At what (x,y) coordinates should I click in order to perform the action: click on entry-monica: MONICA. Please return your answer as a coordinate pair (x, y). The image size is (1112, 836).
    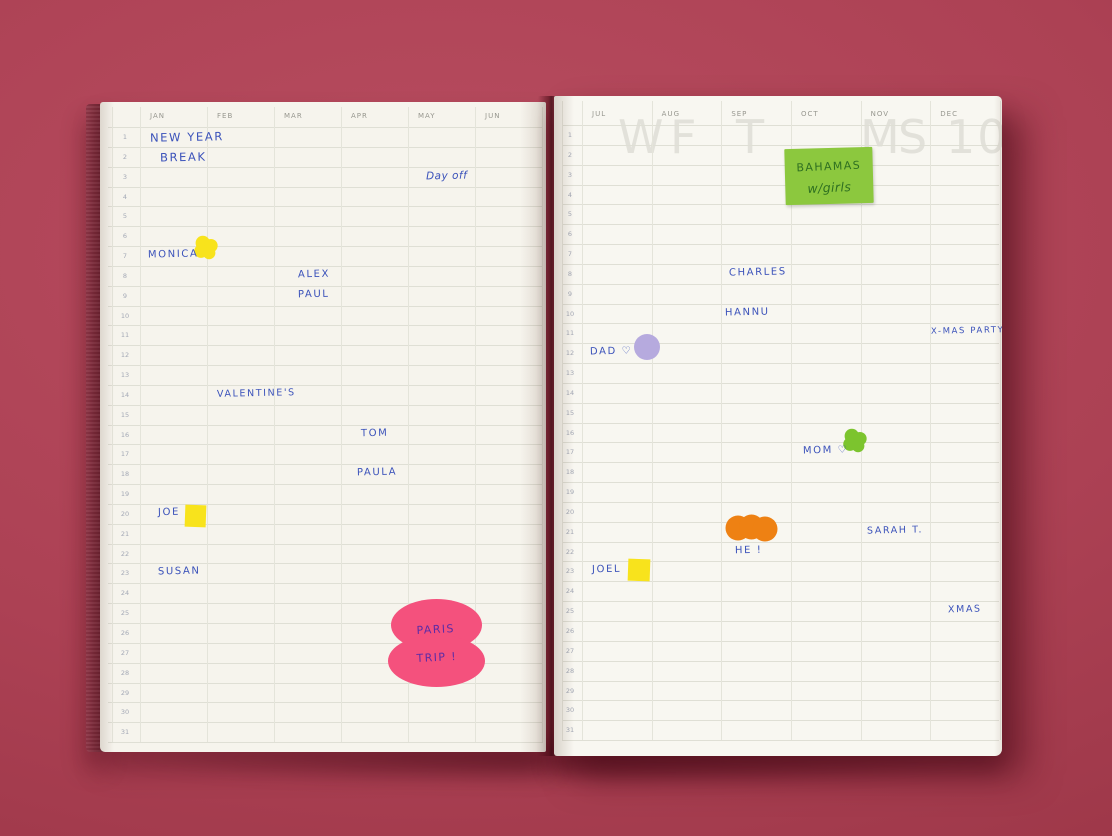
    Looking at the image, I should click on (173, 254).